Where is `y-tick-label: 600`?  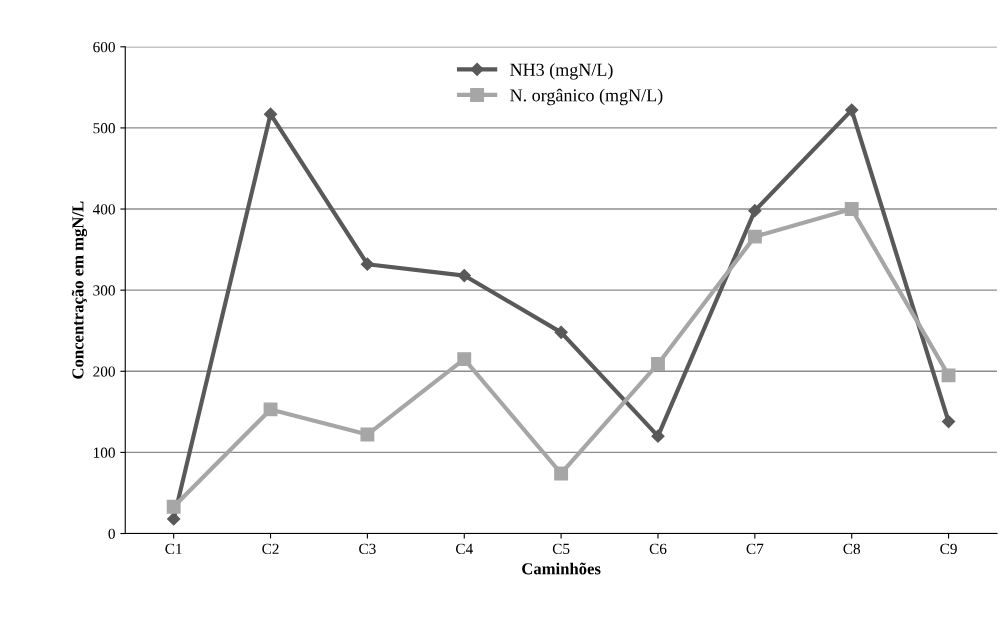
y-tick-label: 600 is located at coordinates (104, 47).